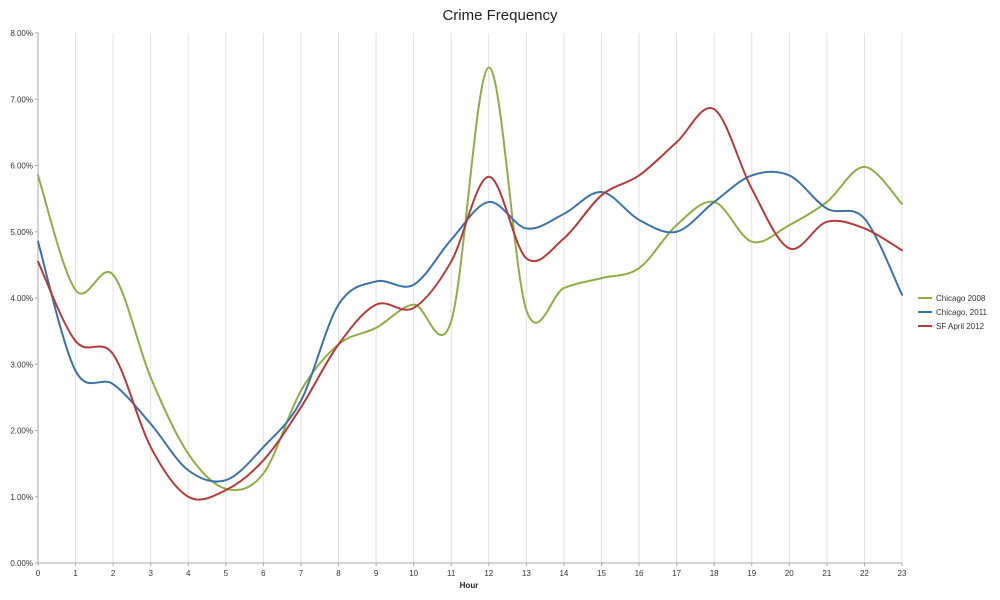 This screenshot has width=1000, height=600. What do you see at coordinates (21, 298) in the screenshot?
I see `y-tick-label: 4.00%` at bounding box center [21, 298].